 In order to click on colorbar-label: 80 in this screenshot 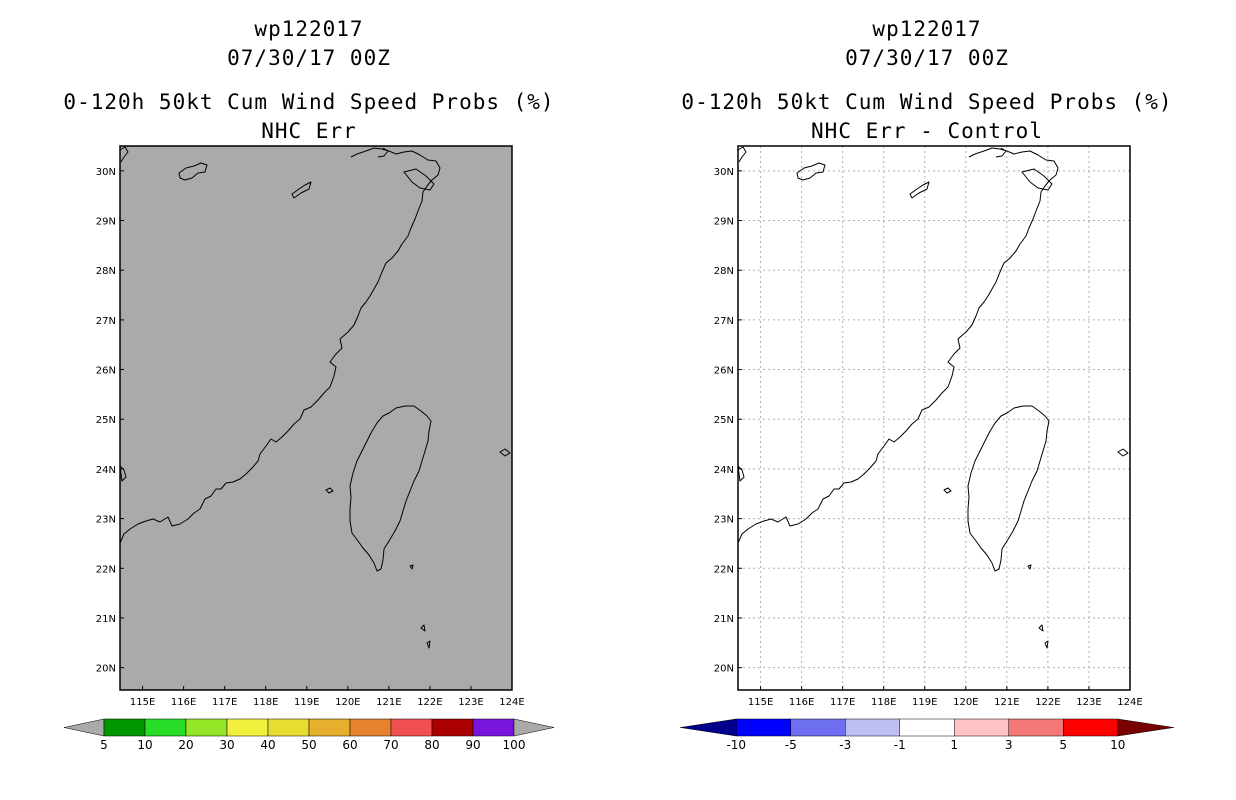, I will do `click(431, 745)`.